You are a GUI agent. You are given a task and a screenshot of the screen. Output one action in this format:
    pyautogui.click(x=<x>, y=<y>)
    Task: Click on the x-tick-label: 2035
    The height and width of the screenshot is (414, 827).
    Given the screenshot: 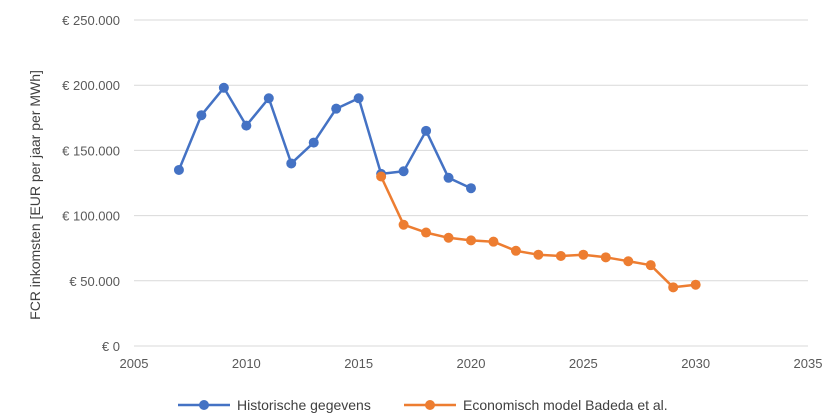 What is the action you would take?
    pyautogui.click(x=808, y=363)
    